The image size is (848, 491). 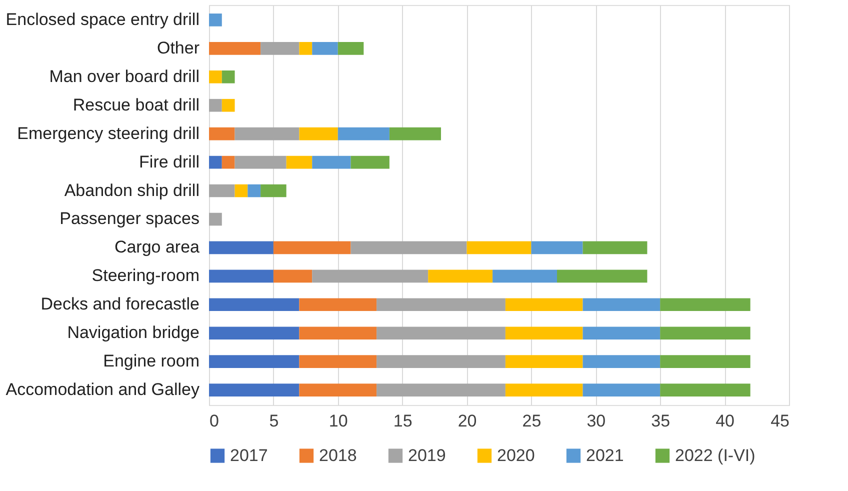 What do you see at coordinates (103, 19) in the screenshot?
I see `y-tick-label: Enclosed space entry drill` at bounding box center [103, 19].